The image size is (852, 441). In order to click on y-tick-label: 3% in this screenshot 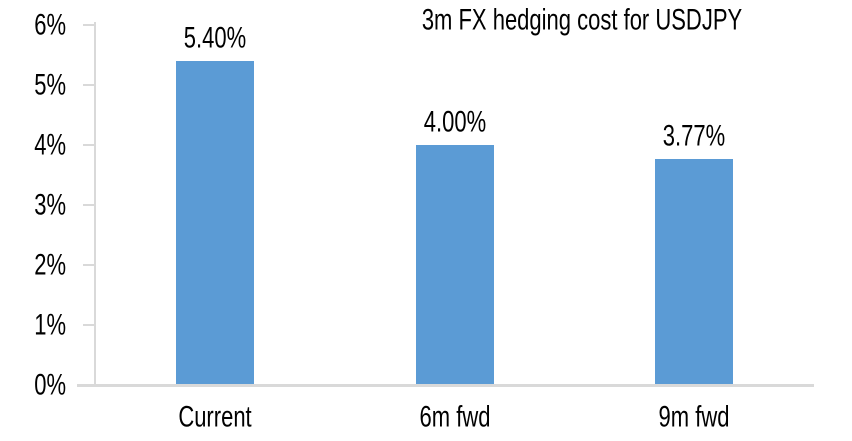, I will do `click(50, 204)`.